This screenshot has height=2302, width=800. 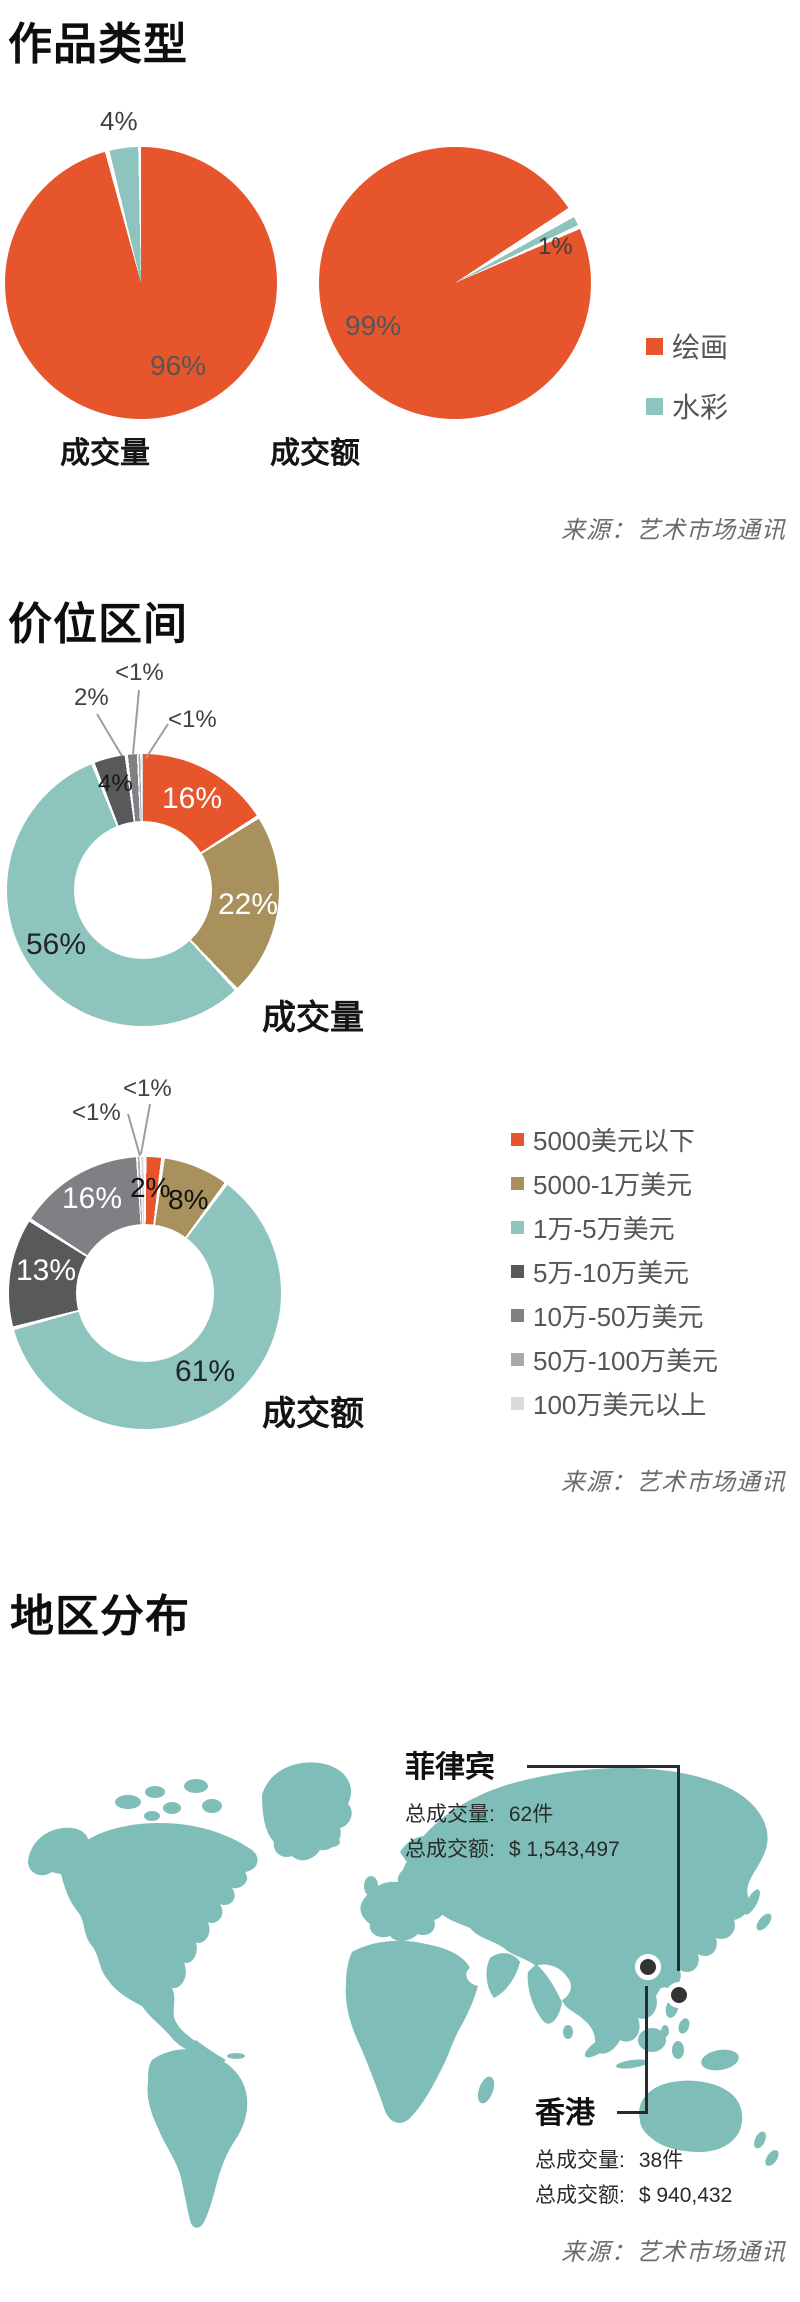 I want to click on hongkong-volume-row: 总成交量: 38件, so click(x=609, y=2159).